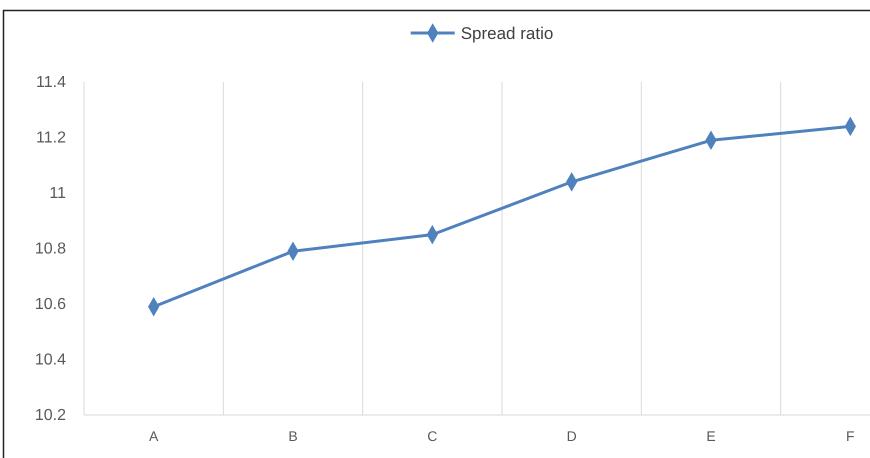 This screenshot has height=458, width=870. I want to click on y-tick-label: 11.2, so click(51, 138).